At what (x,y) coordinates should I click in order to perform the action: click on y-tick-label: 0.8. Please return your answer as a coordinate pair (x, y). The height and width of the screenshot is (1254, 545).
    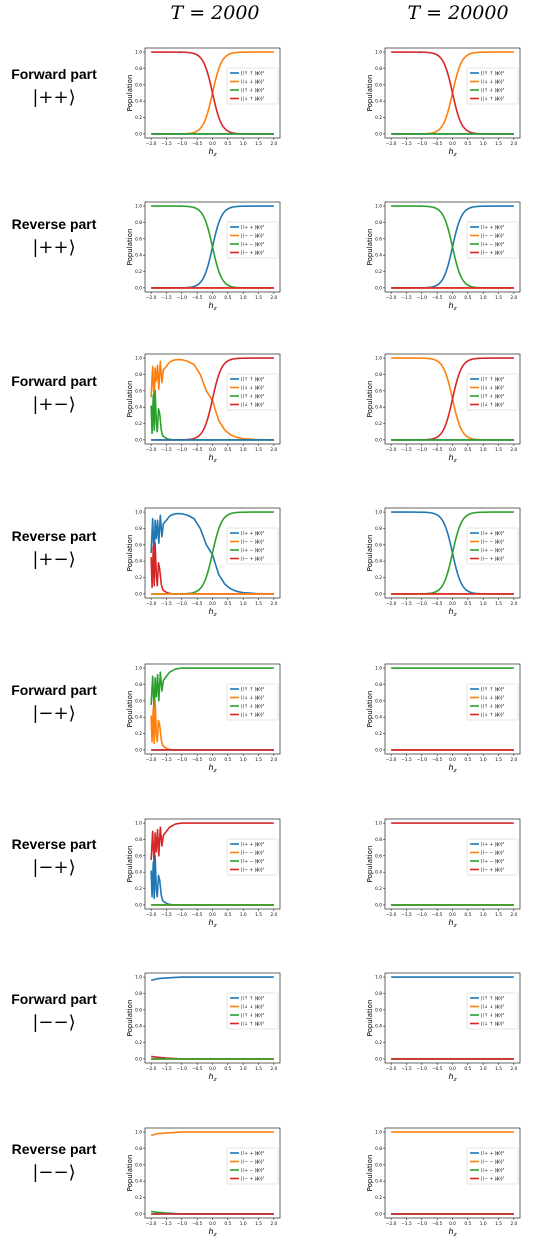
    Looking at the image, I should click on (138, 685).